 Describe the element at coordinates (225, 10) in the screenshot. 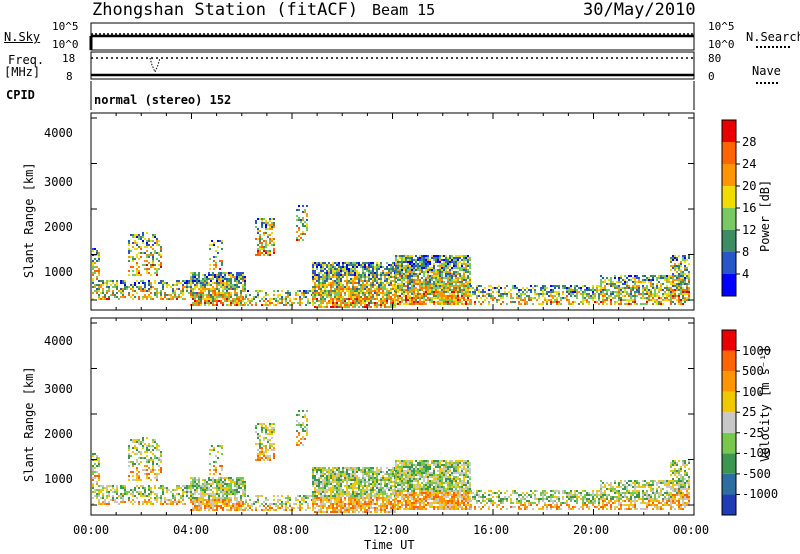

I see `station-title: Zhongshan Station (fitACF)` at that location.